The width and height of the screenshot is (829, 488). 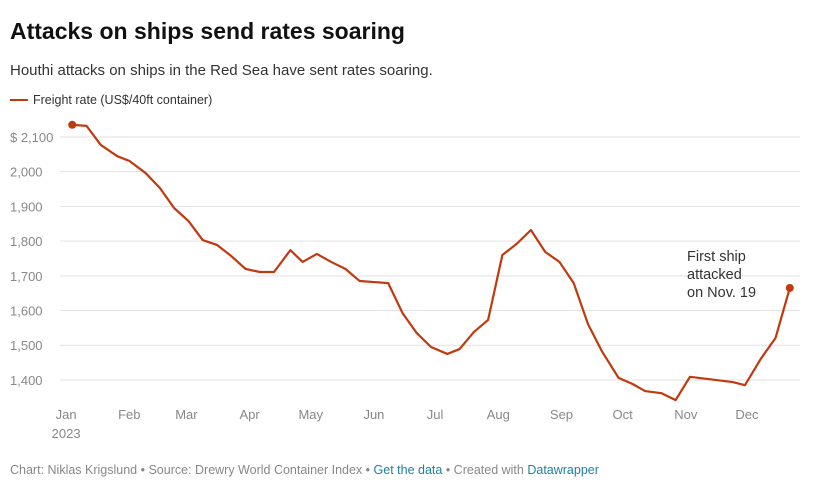 What do you see at coordinates (623, 414) in the screenshot?
I see `x-tick-label: Oct` at bounding box center [623, 414].